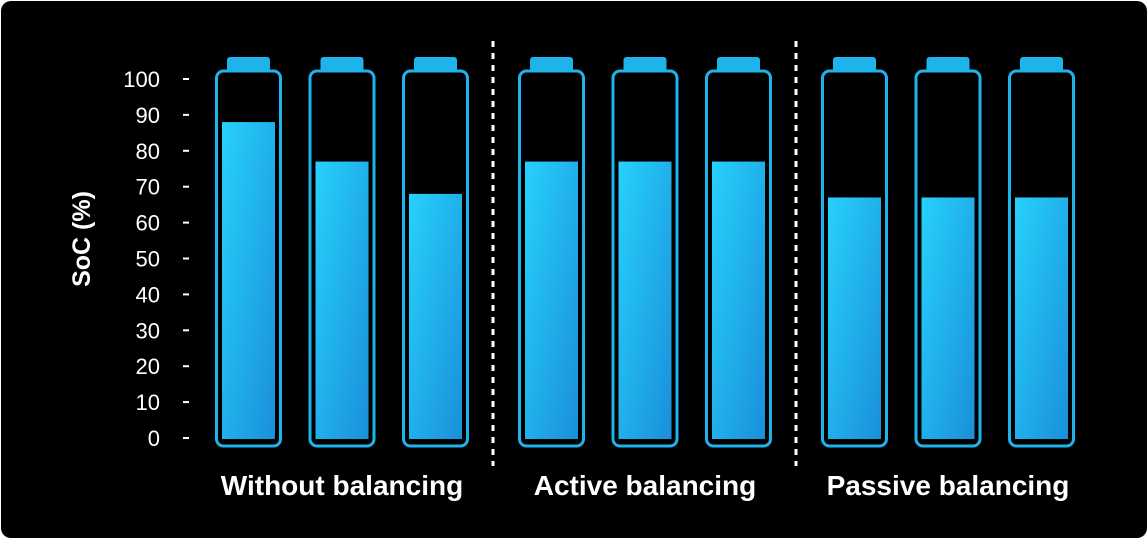 The height and width of the screenshot is (539, 1148). What do you see at coordinates (148, 187) in the screenshot?
I see `y-tick-label: 70` at bounding box center [148, 187].